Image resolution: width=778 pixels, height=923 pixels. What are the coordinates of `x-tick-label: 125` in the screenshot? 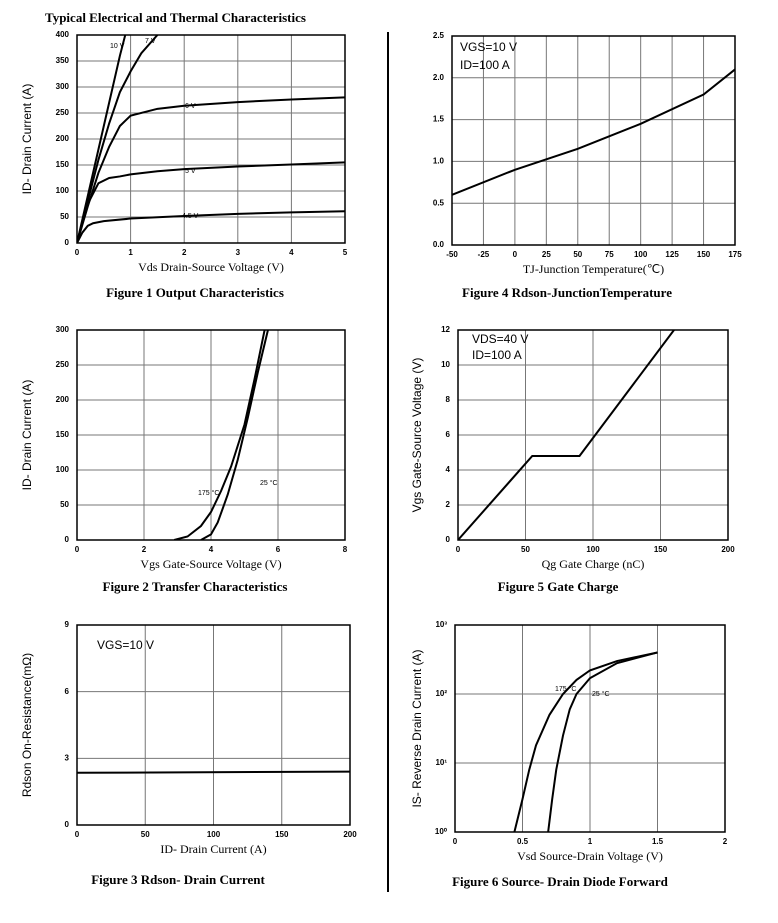 It's located at (672, 254).